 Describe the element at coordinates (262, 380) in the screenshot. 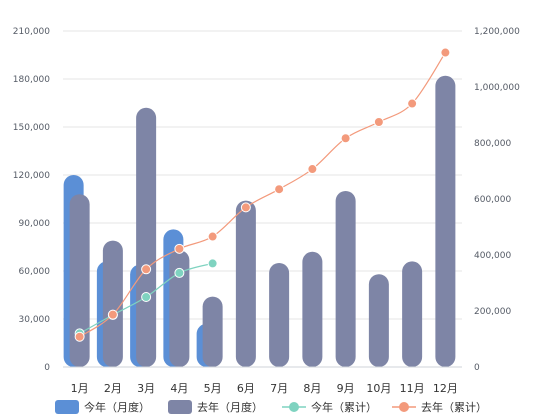

I see `x-axis: 1月 2月 3月 4月 5月 6月 7月 8月 9月 10月 11月 12月` at that location.